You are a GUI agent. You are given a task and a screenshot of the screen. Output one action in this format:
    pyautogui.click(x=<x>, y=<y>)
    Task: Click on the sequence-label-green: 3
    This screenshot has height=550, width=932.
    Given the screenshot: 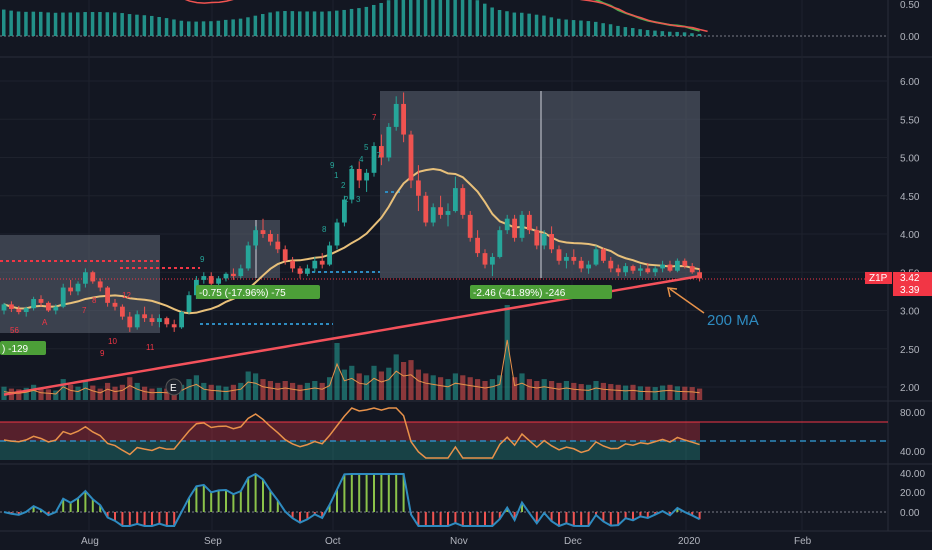 What is the action you would take?
    pyautogui.click(x=358, y=199)
    